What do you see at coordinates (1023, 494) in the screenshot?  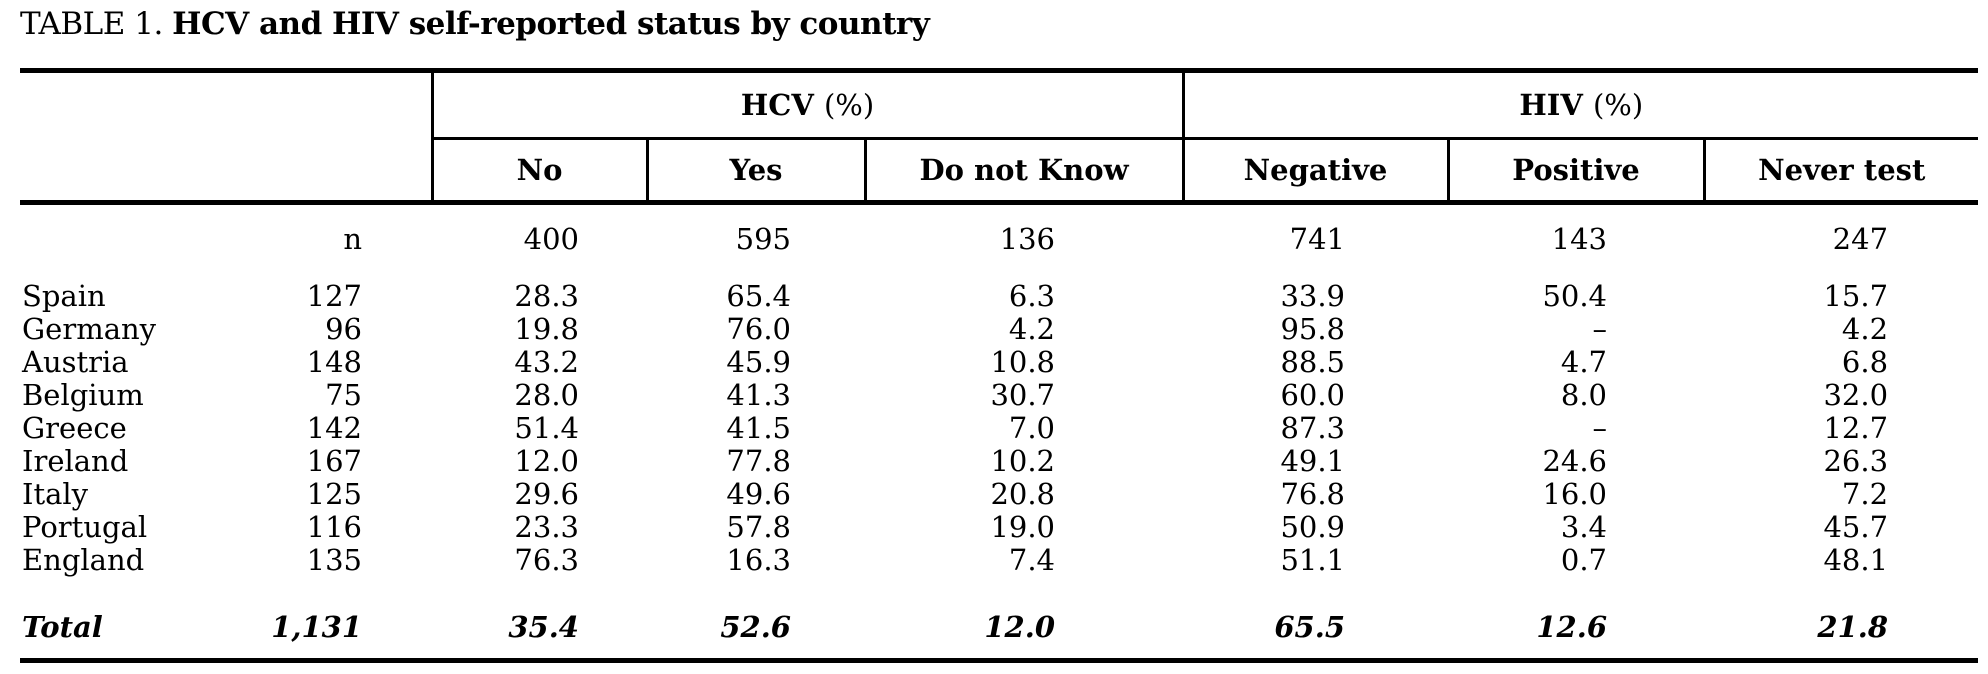 I see `hcv-dnk-cell: 20.8` at bounding box center [1023, 494].